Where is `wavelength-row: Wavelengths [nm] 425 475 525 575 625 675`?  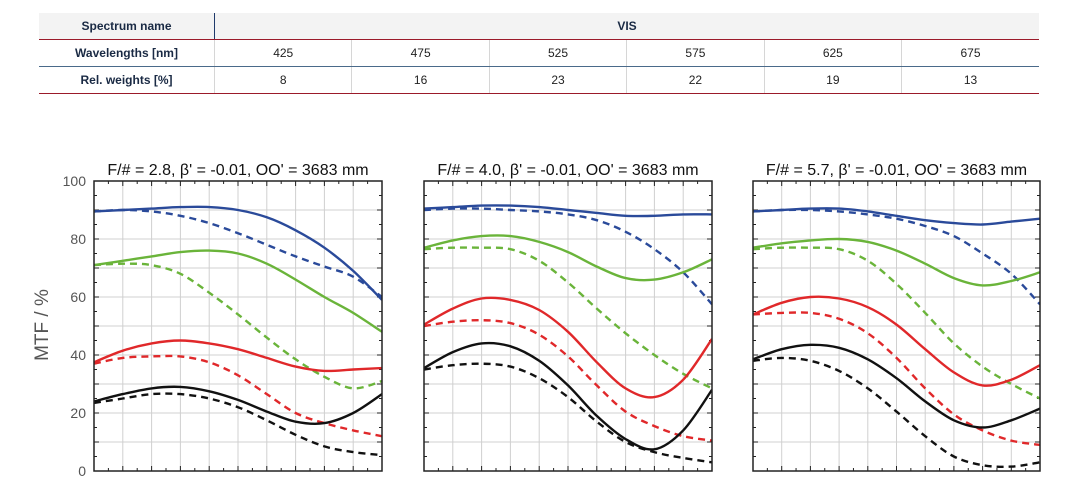
wavelength-row: Wavelengths [nm] 425 475 525 575 625 675 is located at coordinates (539, 53).